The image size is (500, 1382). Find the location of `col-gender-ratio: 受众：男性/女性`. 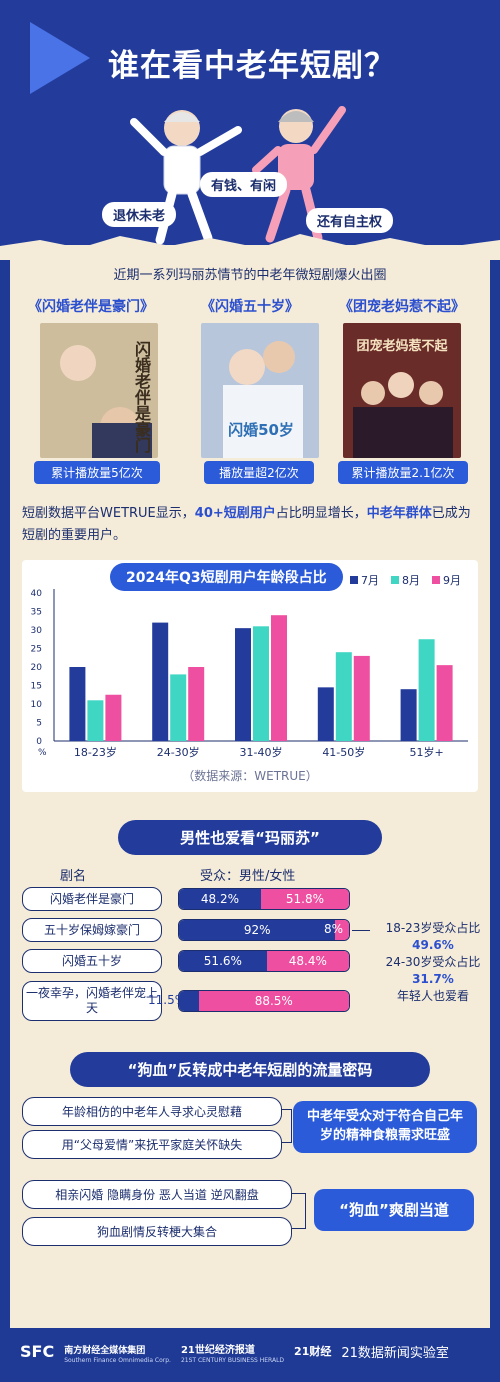

col-gender-ratio: 受众：男性/女性 is located at coordinates (248, 876).